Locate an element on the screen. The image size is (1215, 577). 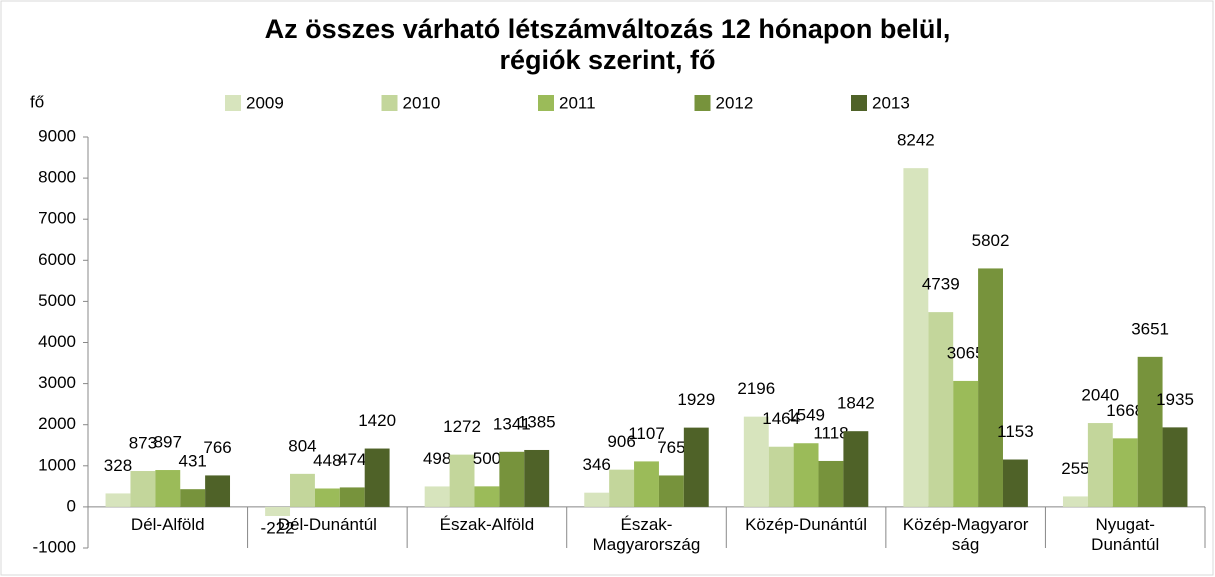
value-label: 766 is located at coordinates (217, 447).